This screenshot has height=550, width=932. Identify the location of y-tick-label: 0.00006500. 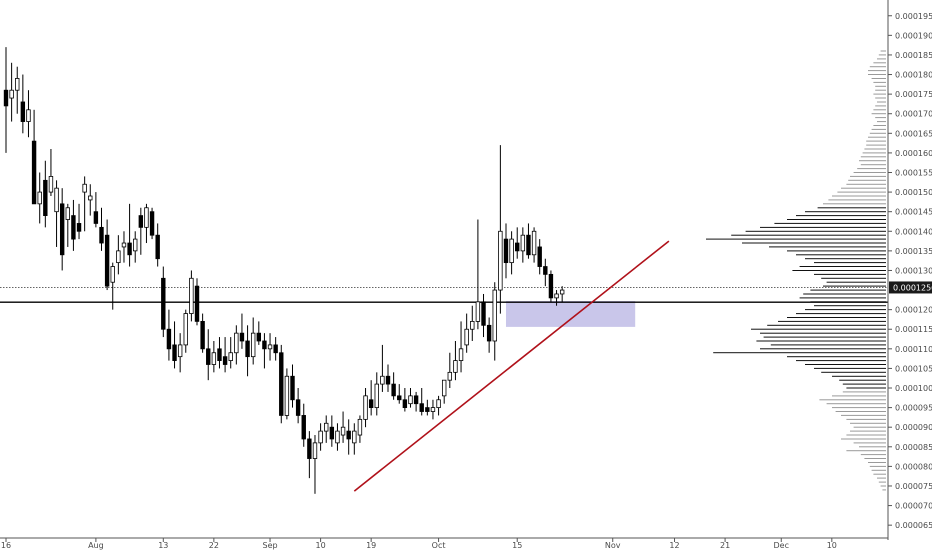
(913, 525).